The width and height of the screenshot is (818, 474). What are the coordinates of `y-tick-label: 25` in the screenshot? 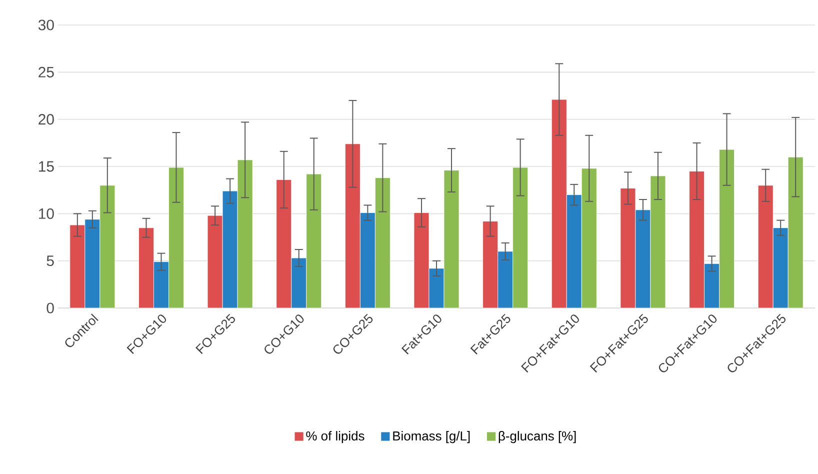 It's located at (46, 72).